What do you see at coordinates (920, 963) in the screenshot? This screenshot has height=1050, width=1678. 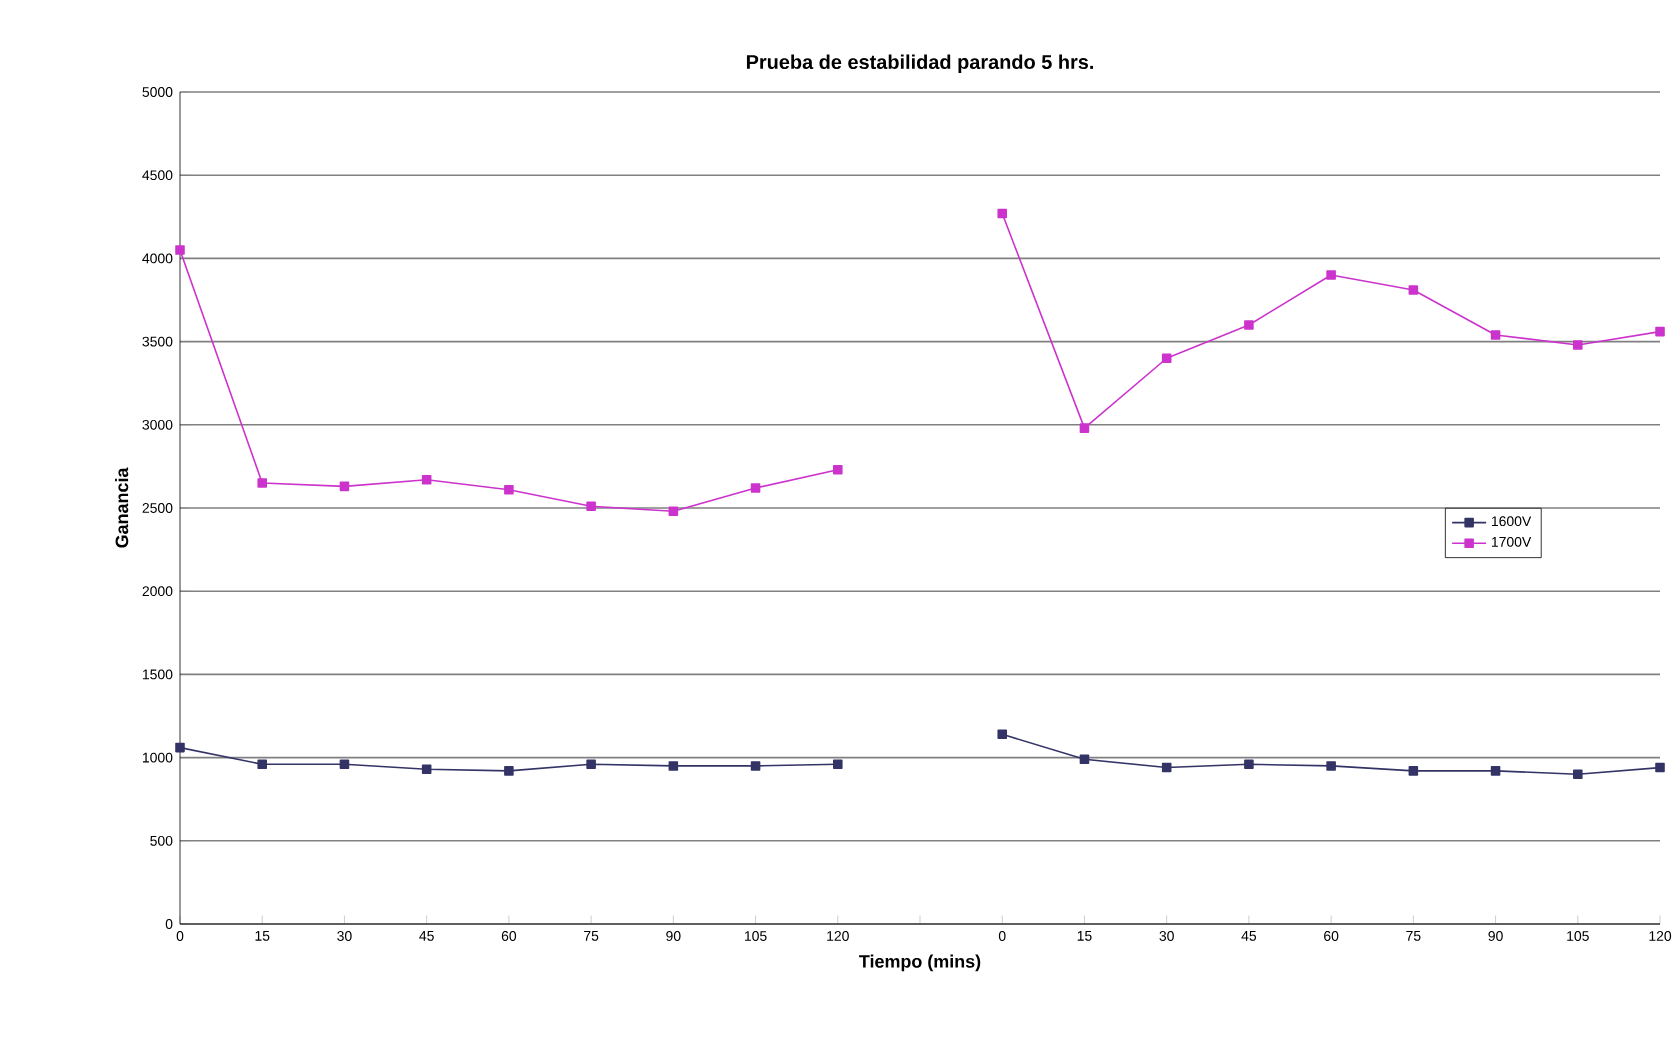 I see `x-axis-title: Tiempo (mins)` at bounding box center [920, 963].